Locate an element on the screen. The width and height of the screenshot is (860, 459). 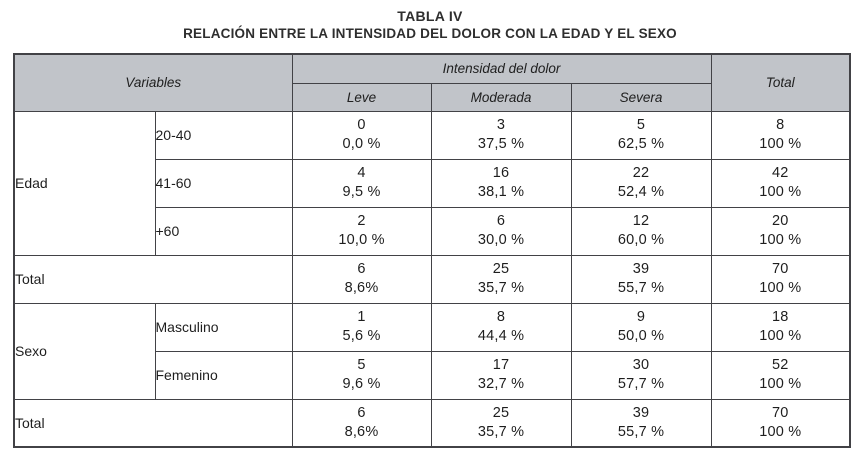
data-cell: 0 0,0 % is located at coordinates (361, 135).